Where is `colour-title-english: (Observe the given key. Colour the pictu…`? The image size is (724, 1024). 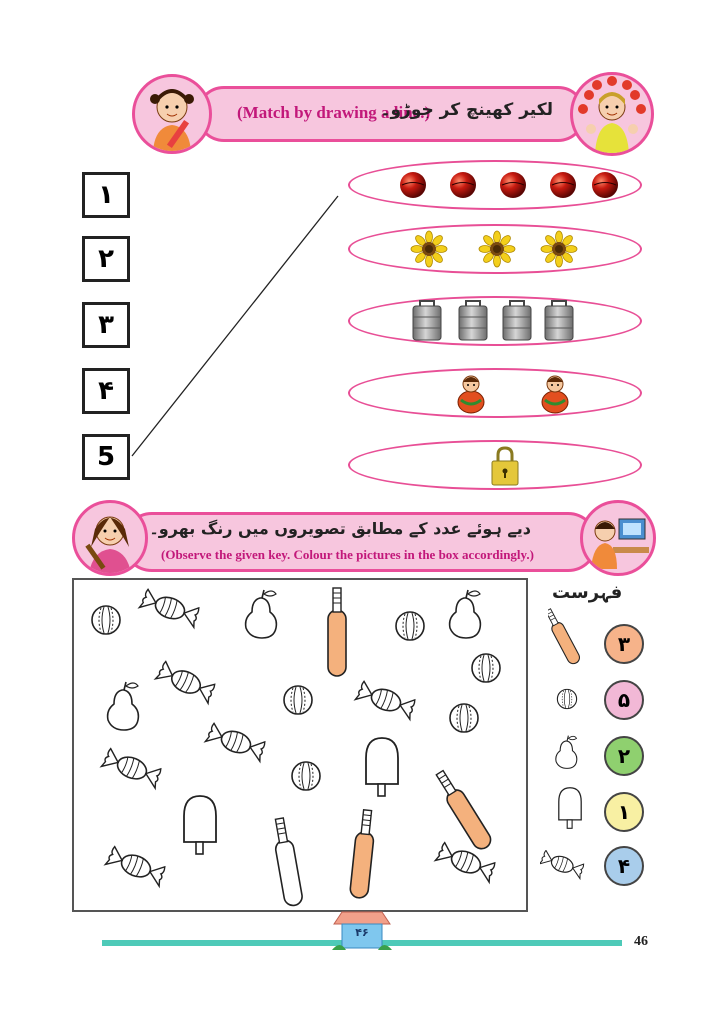 colour-title-english: (Observe the given key. Colour the pictu… is located at coordinates (347, 554).